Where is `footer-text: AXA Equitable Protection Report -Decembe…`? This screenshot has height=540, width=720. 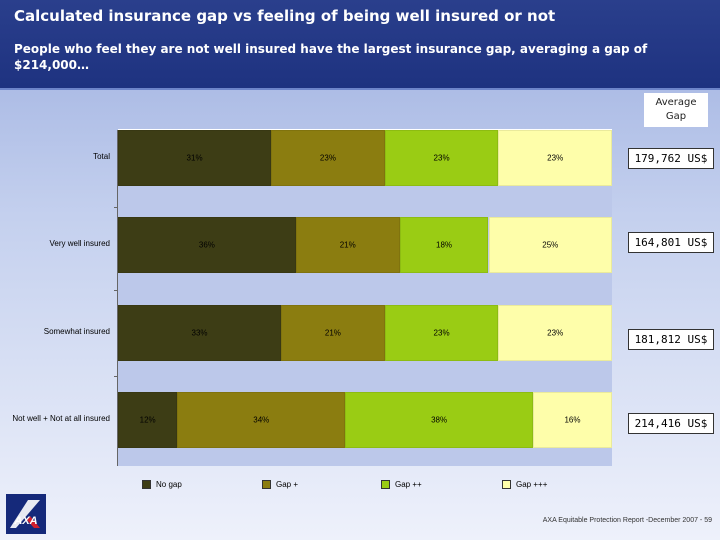 footer-text: AXA Equitable Protection Report -Decembe… is located at coordinates (627, 520).